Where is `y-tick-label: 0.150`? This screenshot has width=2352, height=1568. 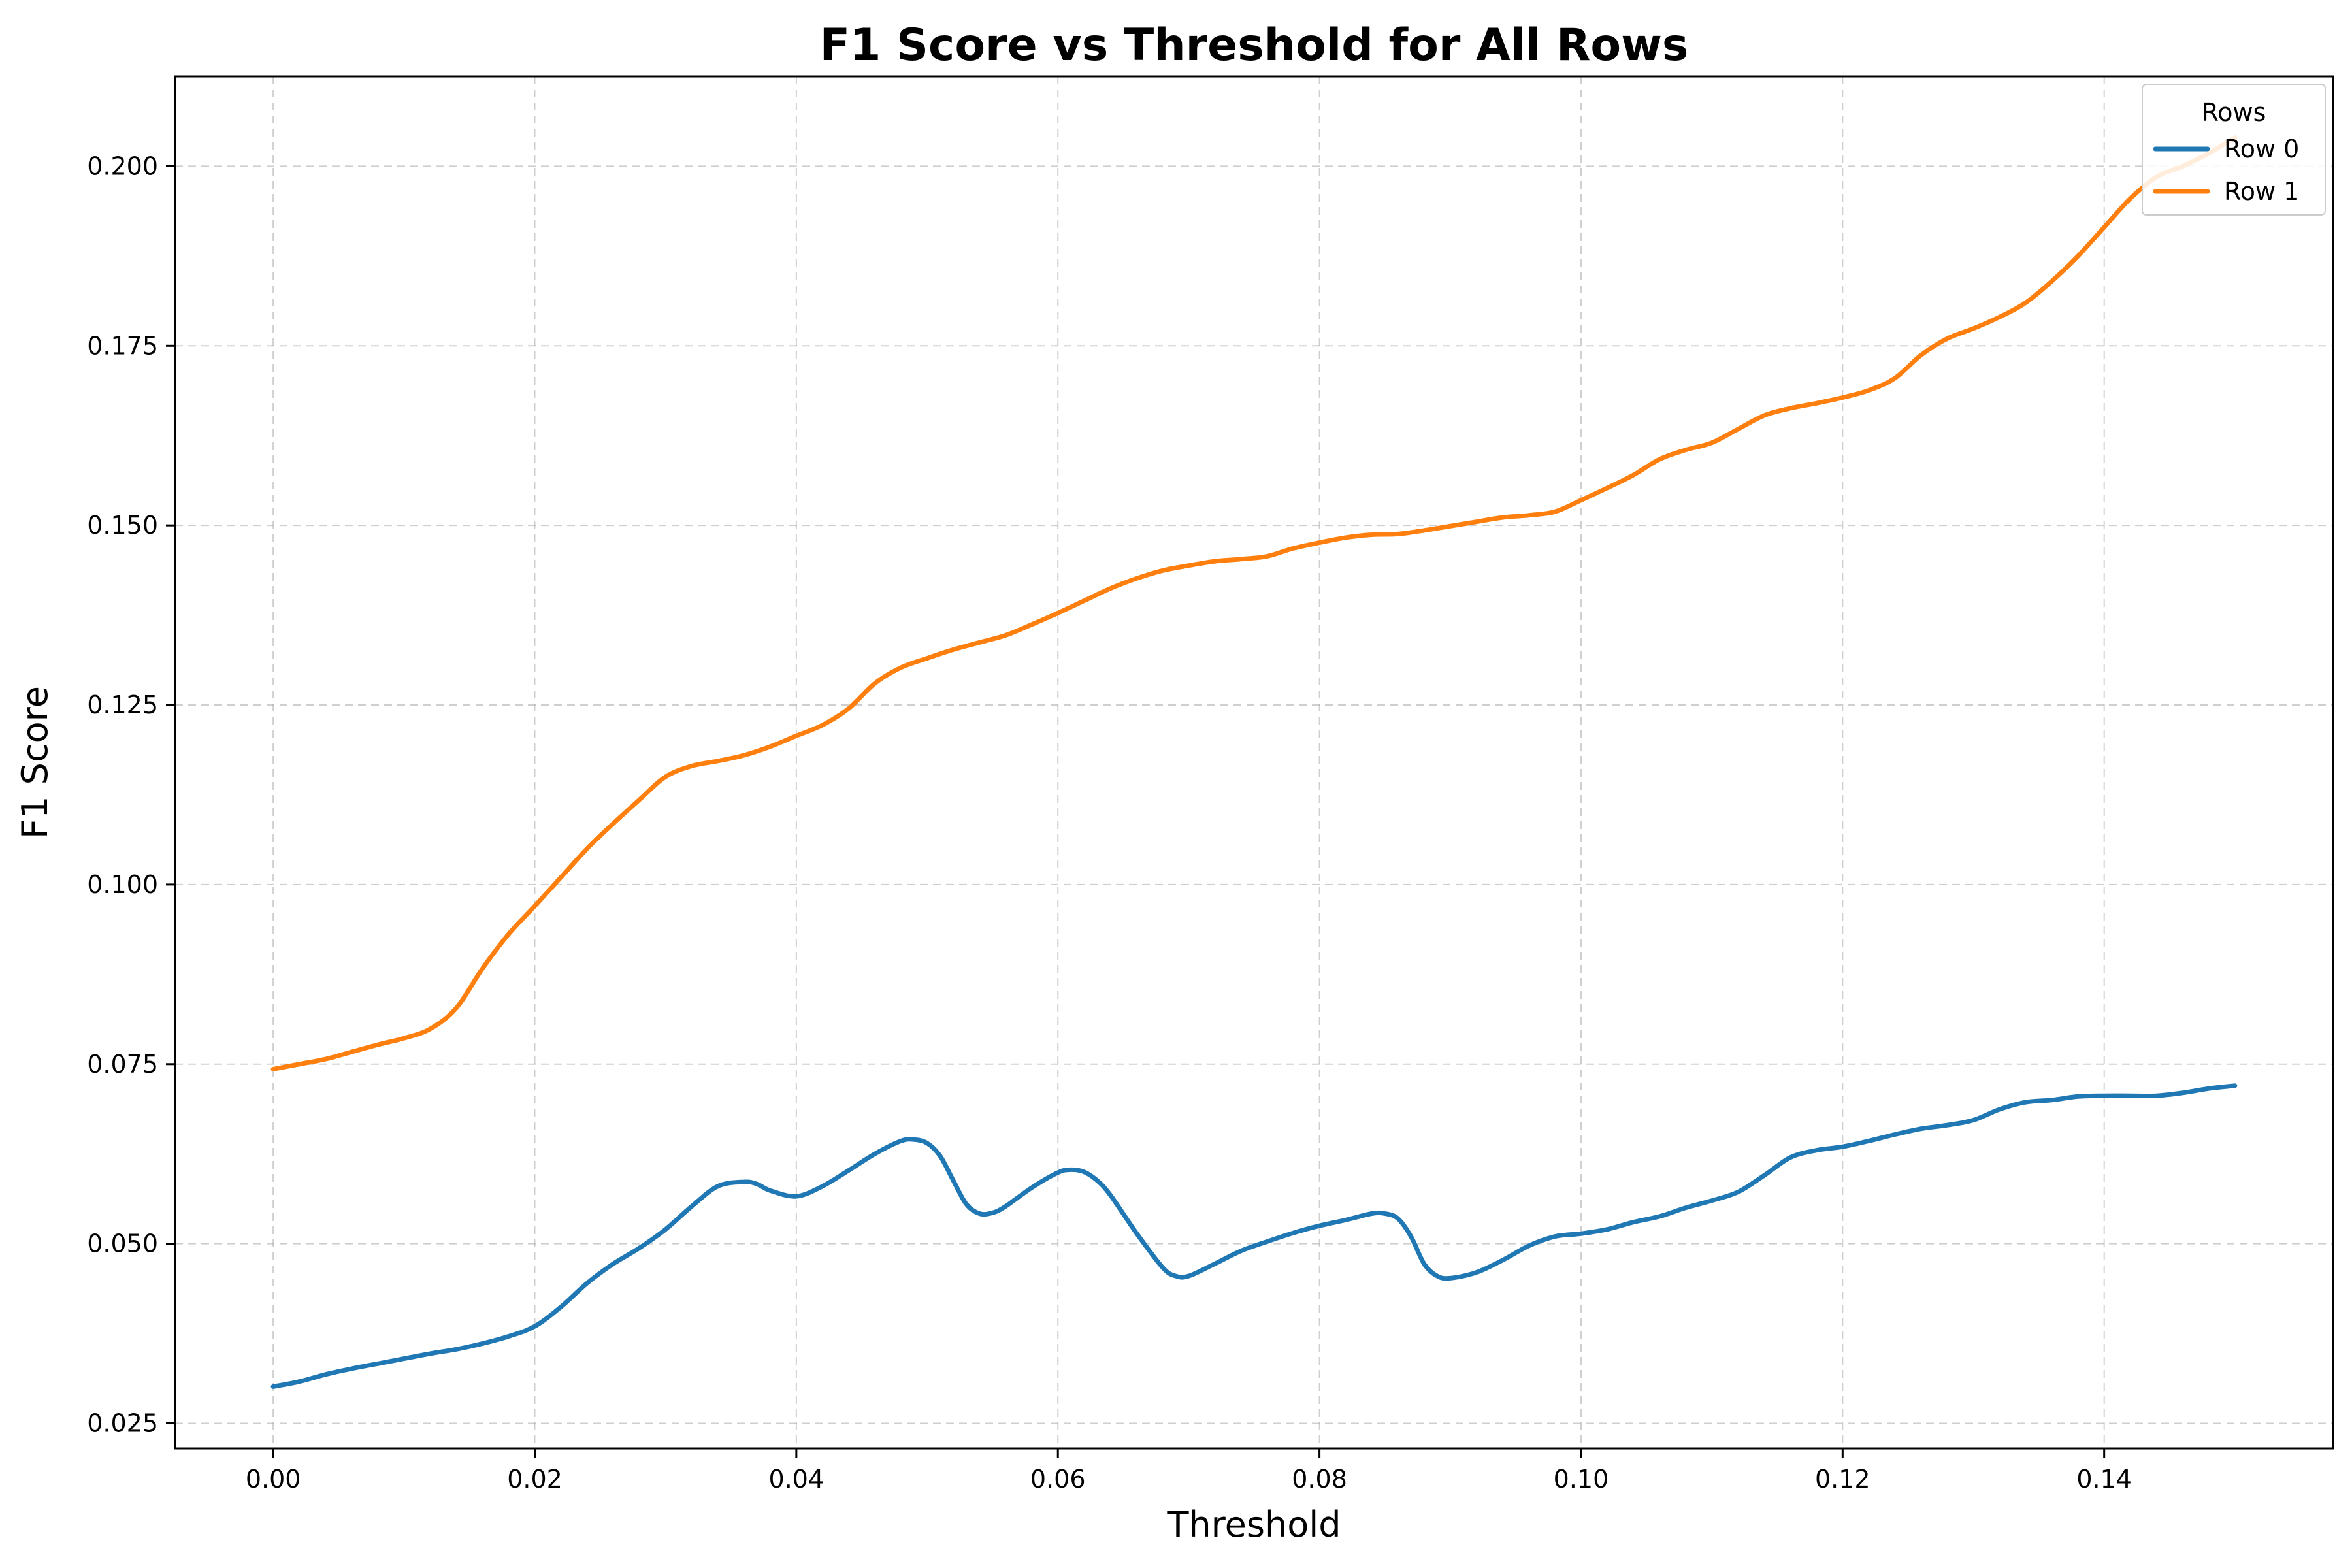
y-tick-label: 0.150 is located at coordinates (122, 525).